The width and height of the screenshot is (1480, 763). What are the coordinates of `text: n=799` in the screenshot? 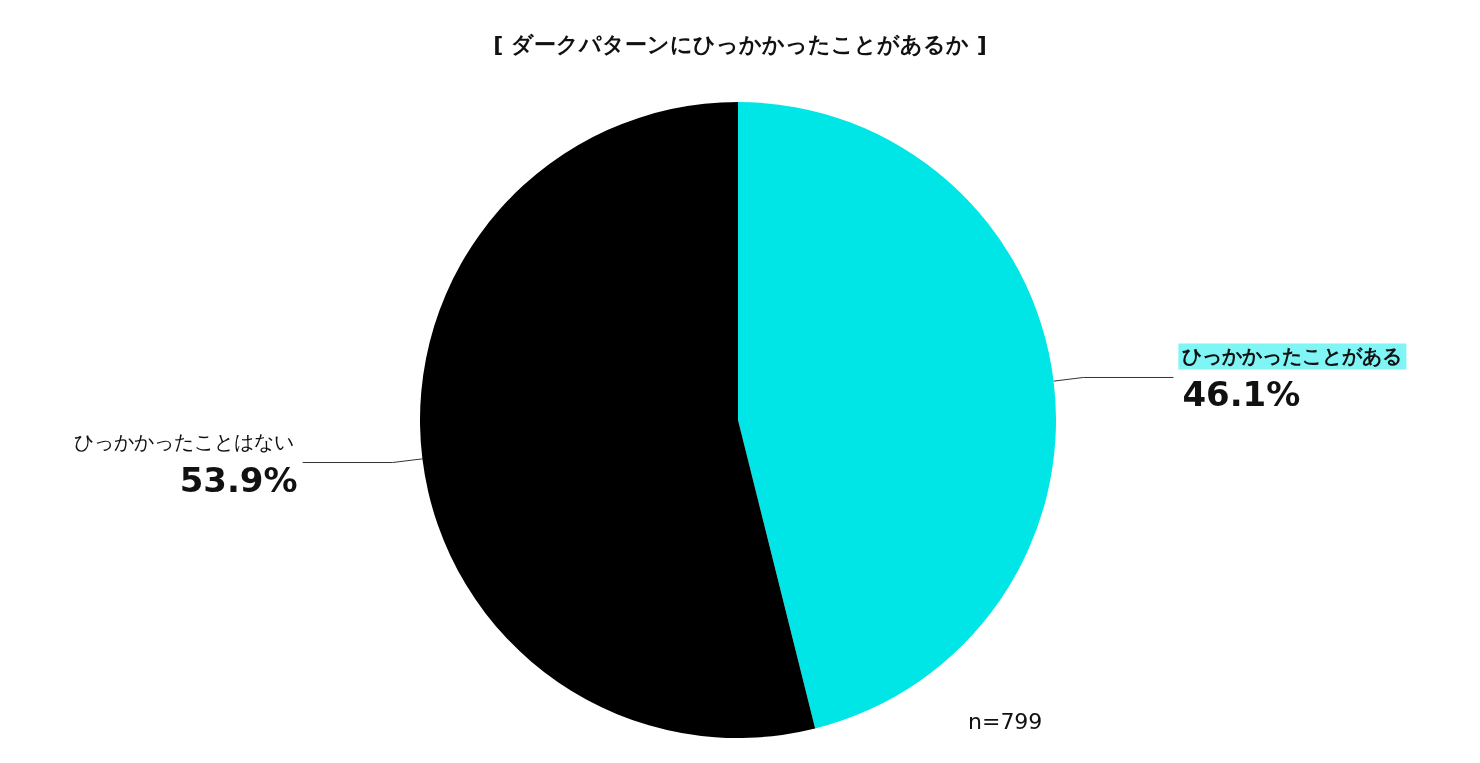 It's located at (1005, 721).